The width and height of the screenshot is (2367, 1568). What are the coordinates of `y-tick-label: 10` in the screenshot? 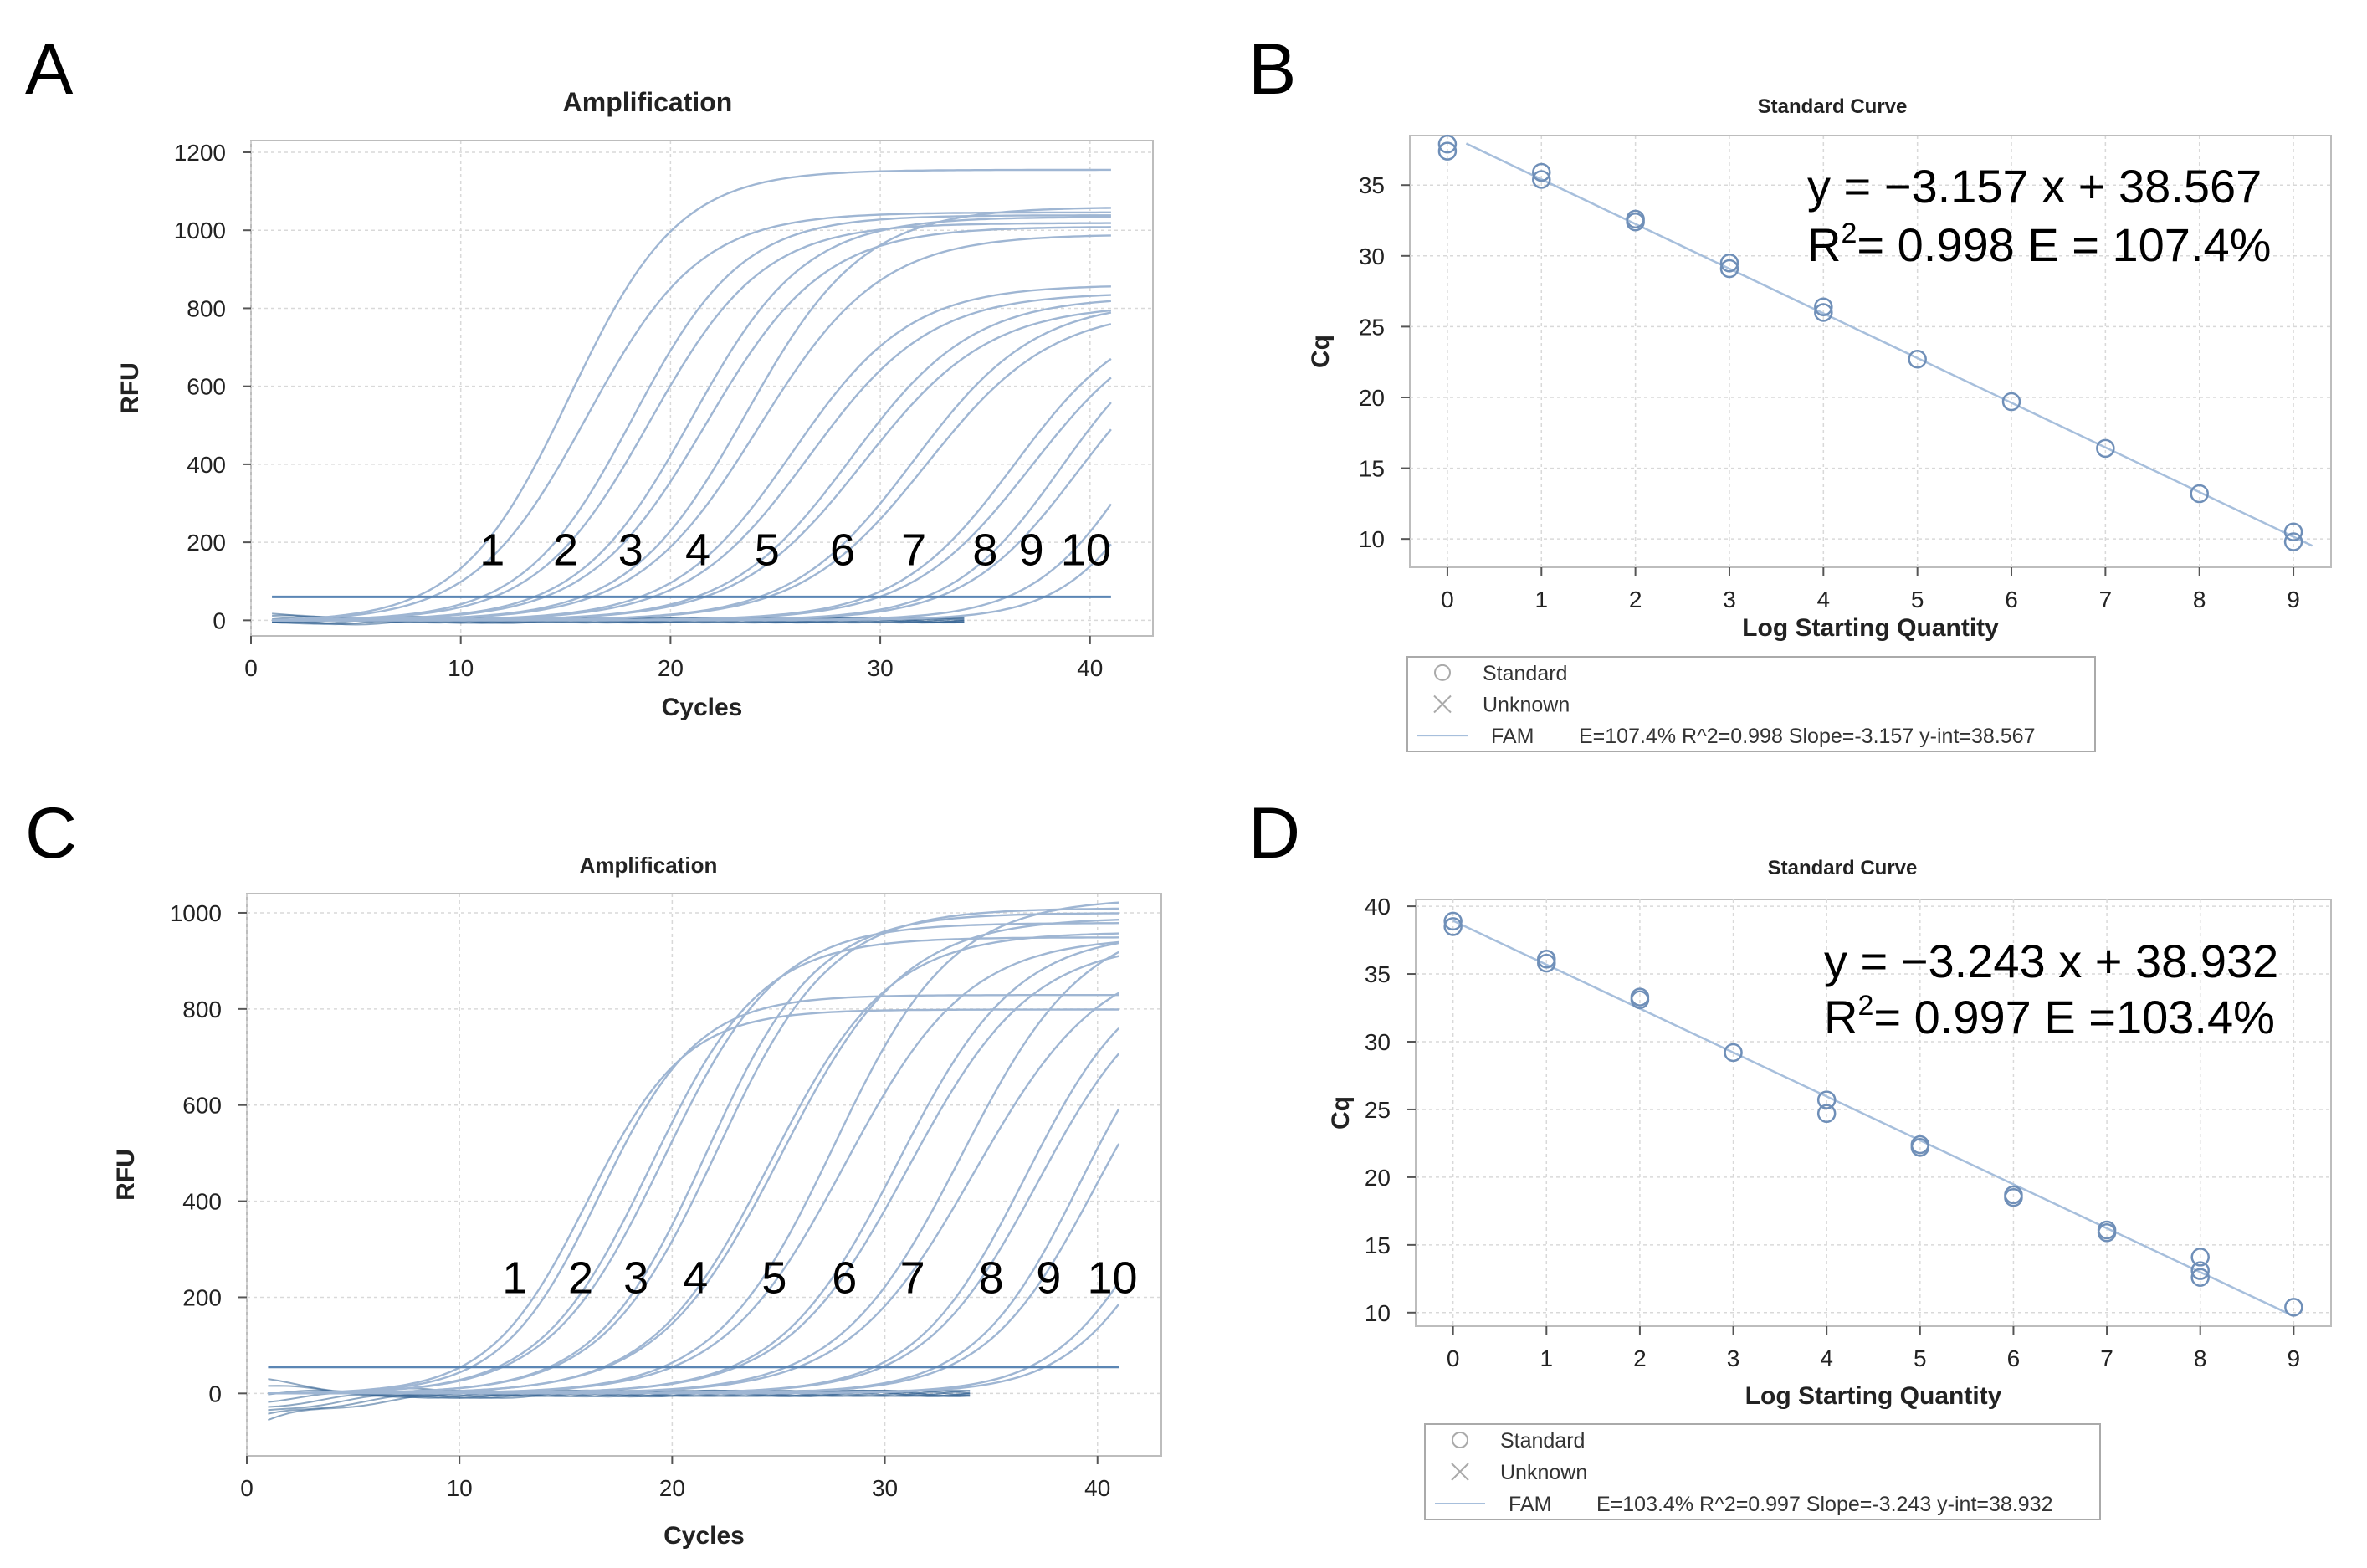 It's located at (1378, 1313).